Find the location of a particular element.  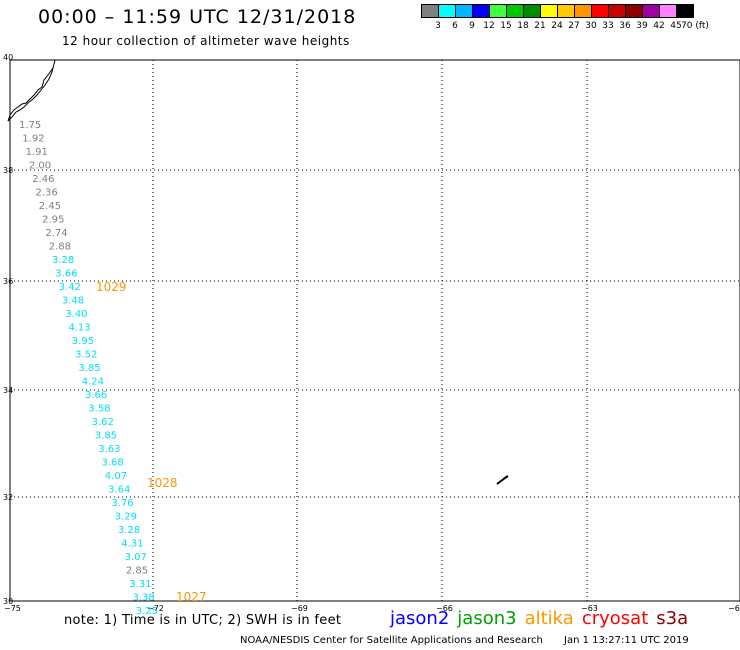

lat-tick-label: 32 is located at coordinates (8, 497).